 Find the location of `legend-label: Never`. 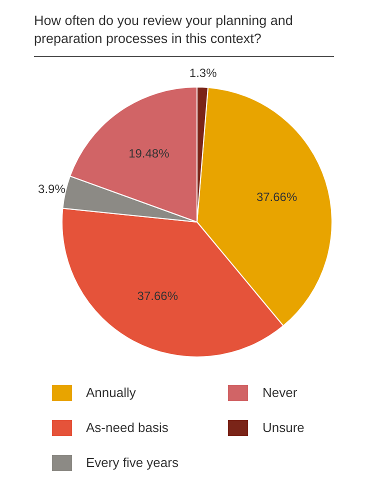

legend-label: Never is located at coordinates (280, 392).